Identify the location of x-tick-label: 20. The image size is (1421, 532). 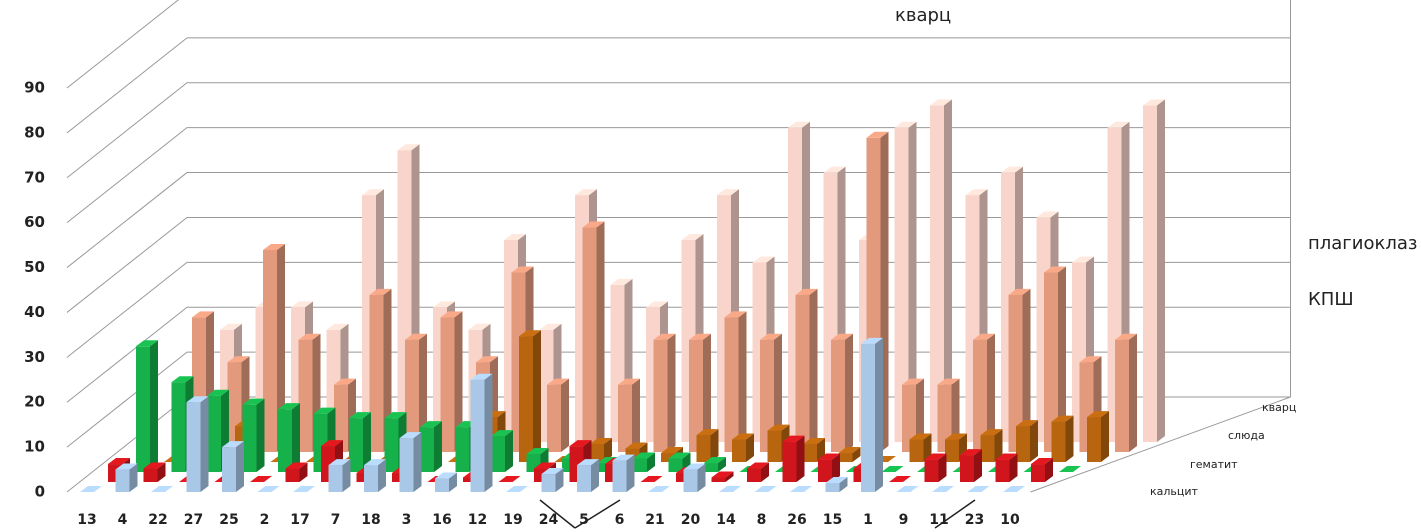
(691, 520).